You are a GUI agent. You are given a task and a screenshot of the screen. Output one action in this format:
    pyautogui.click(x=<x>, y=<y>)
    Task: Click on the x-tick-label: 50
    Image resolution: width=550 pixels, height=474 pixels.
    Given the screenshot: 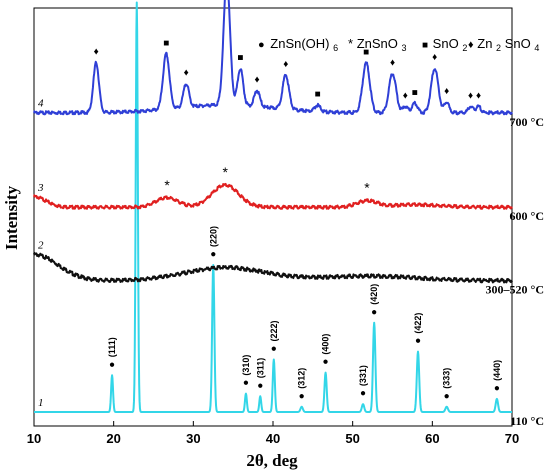 What is the action you would take?
    pyautogui.click(x=352, y=438)
    